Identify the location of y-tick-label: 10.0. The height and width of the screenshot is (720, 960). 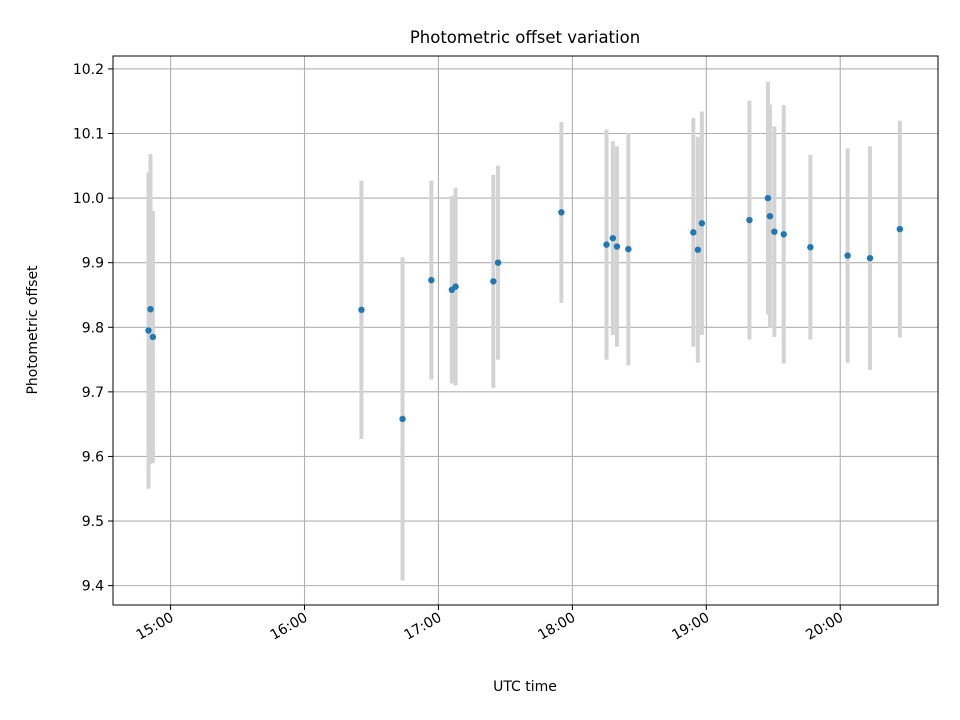
(88, 199).